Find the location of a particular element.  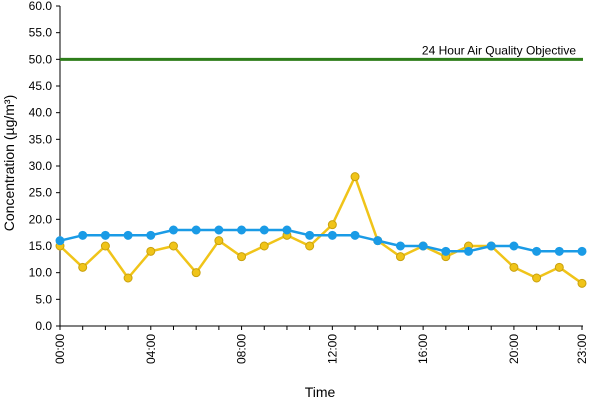

x-tick-label: 16:00 is located at coordinates (423, 349).